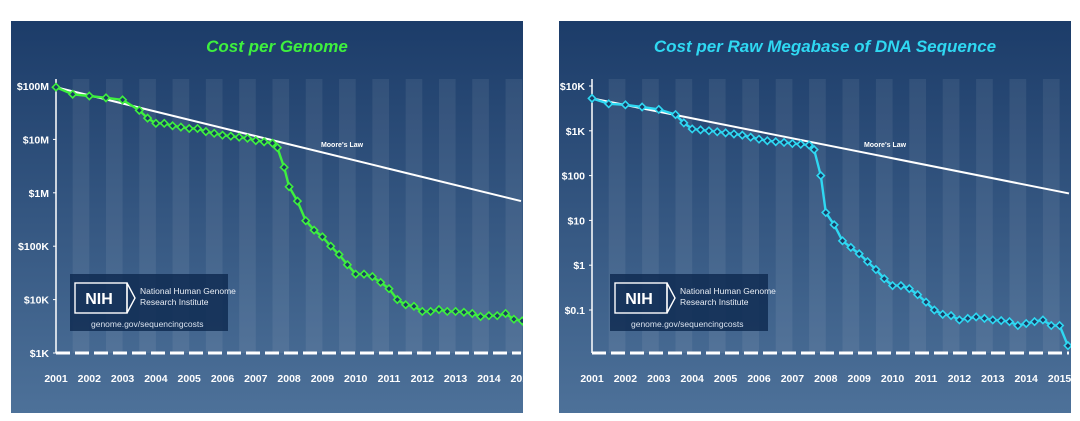  What do you see at coordinates (693, 379) in the screenshot?
I see `x-tick-label: 2004` at bounding box center [693, 379].